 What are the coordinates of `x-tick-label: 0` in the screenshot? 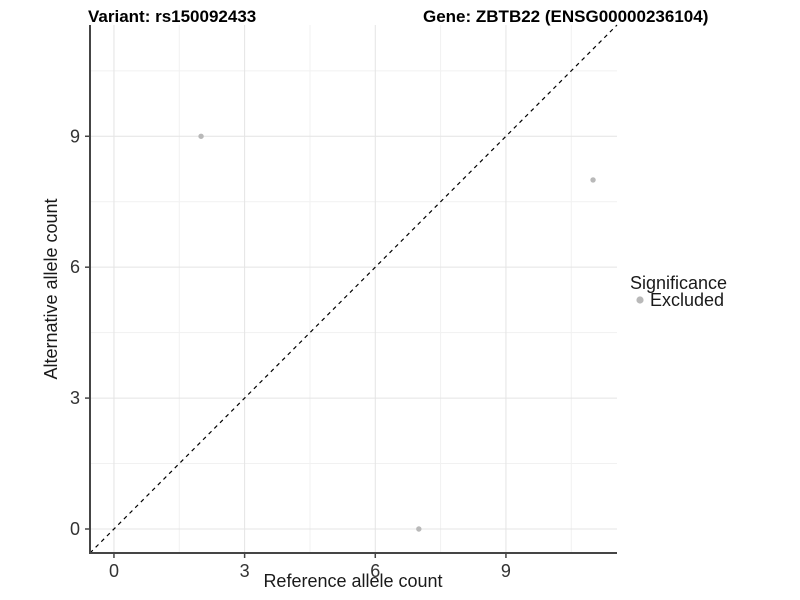 It's located at (114, 571).